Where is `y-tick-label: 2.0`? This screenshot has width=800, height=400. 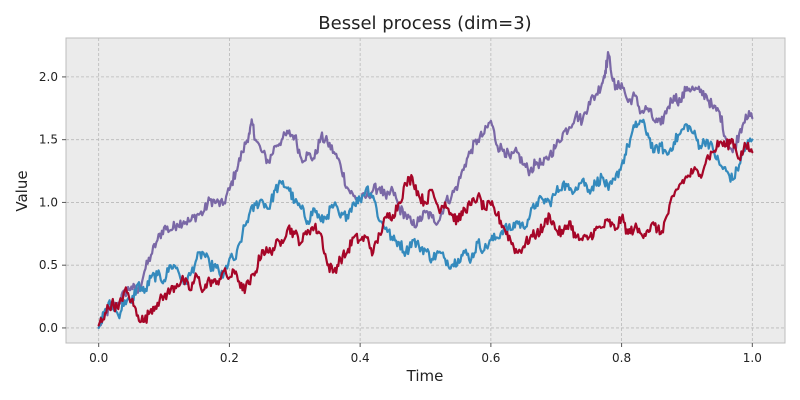
y-tick-label: 2.0 is located at coordinates (48, 77).